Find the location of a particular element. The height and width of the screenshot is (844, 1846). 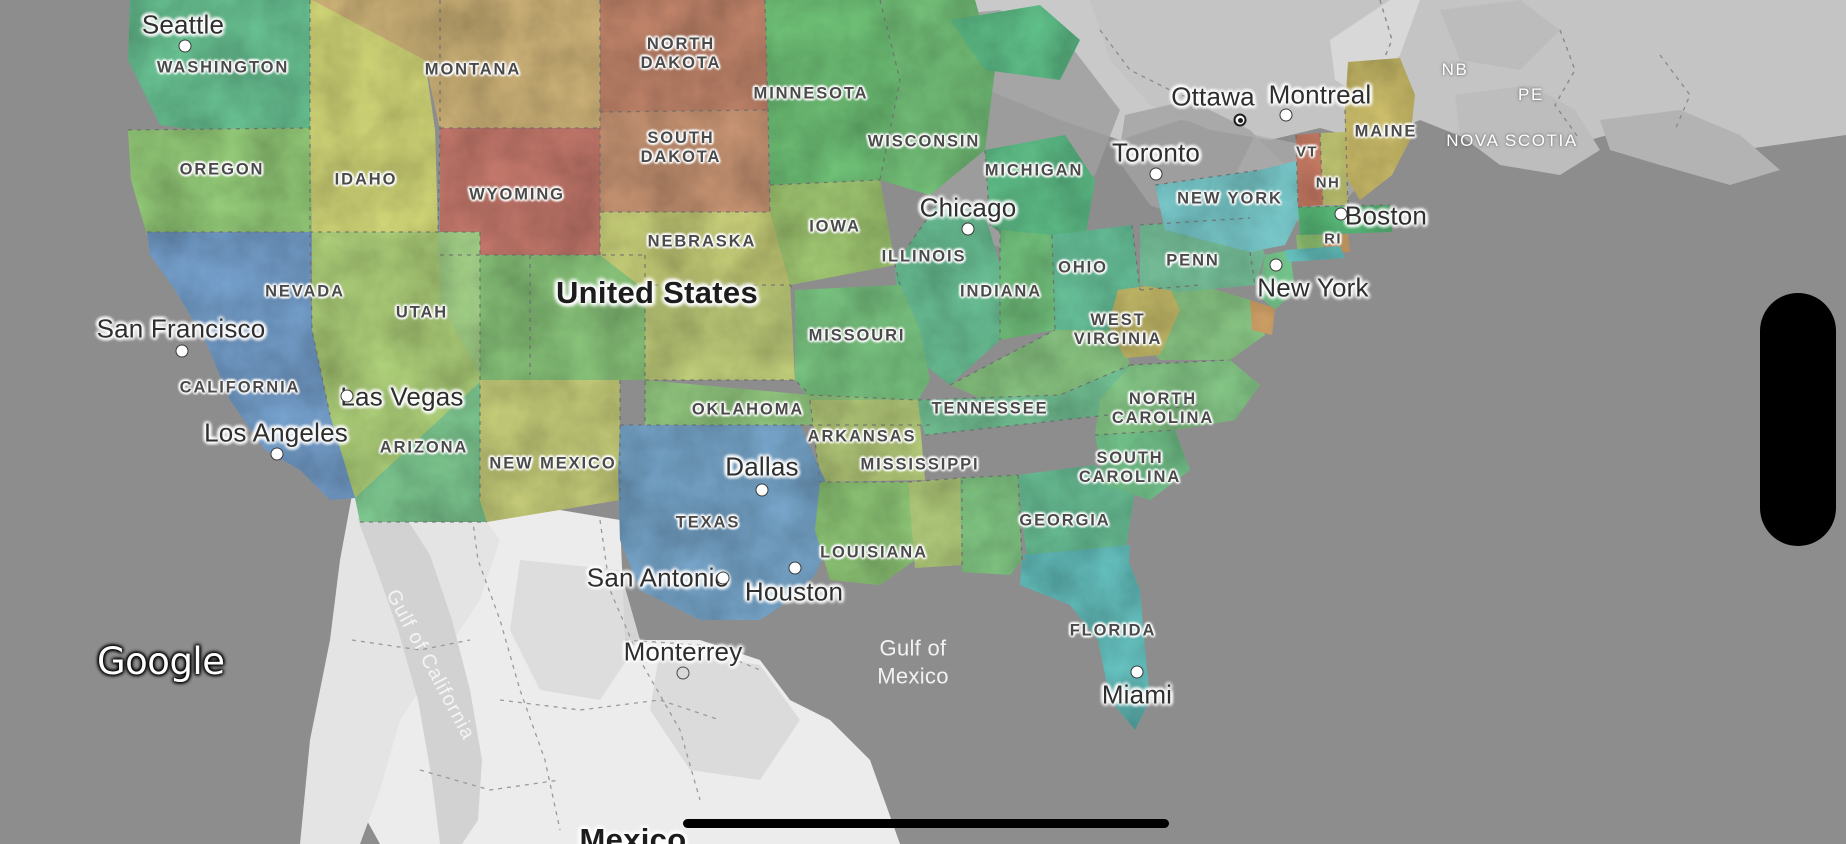

scroll-indicator is located at coordinates (1798, 419).